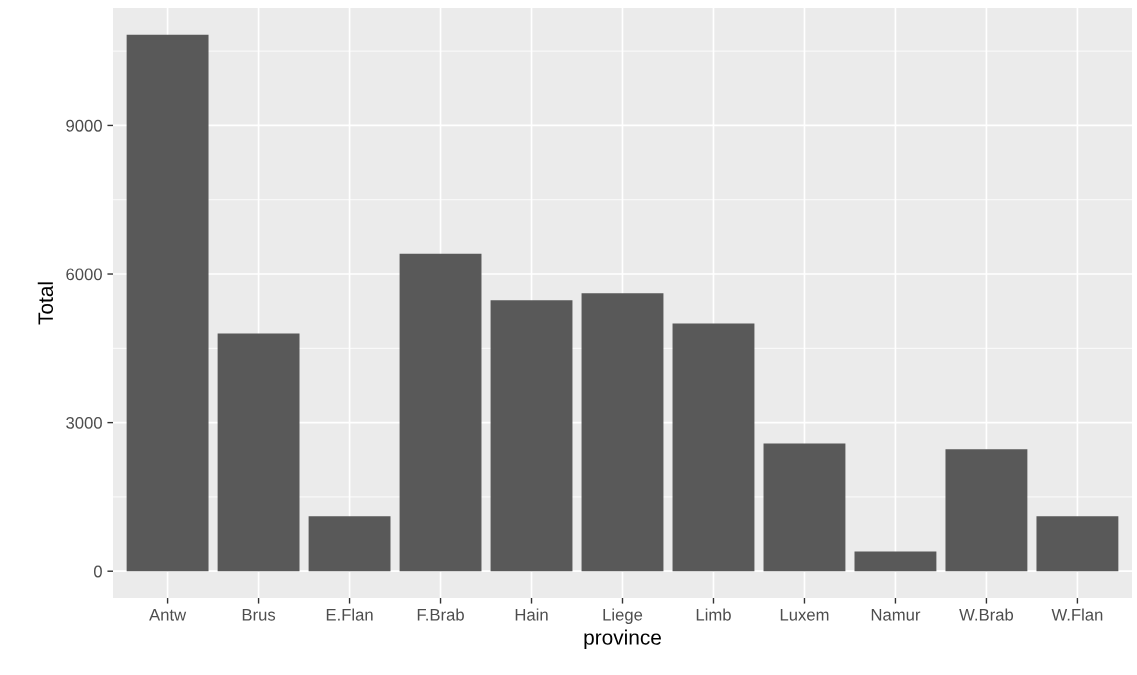 The height and width of the screenshot is (675, 1137). I want to click on x-tick-label: W.Flan, so click(1077, 614).